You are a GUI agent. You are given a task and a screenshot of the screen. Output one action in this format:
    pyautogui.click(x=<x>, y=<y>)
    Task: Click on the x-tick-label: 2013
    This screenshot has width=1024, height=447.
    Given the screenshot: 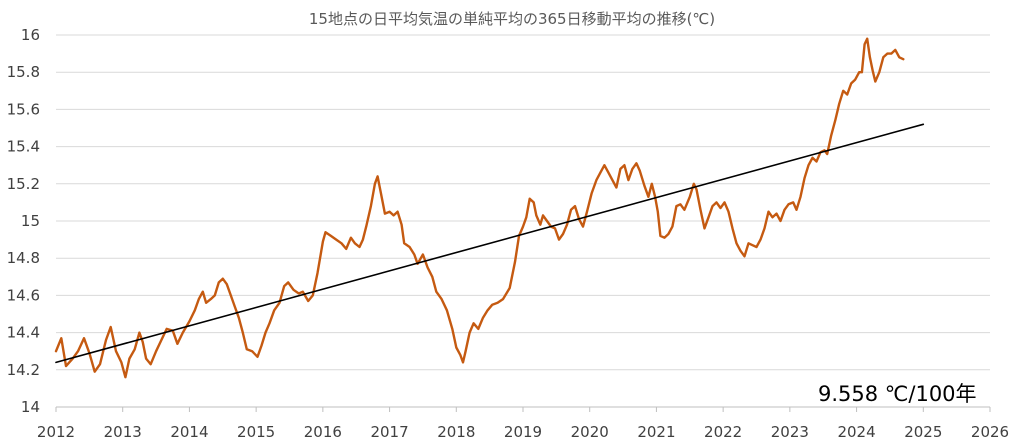 What is the action you would take?
    pyautogui.click(x=123, y=432)
    